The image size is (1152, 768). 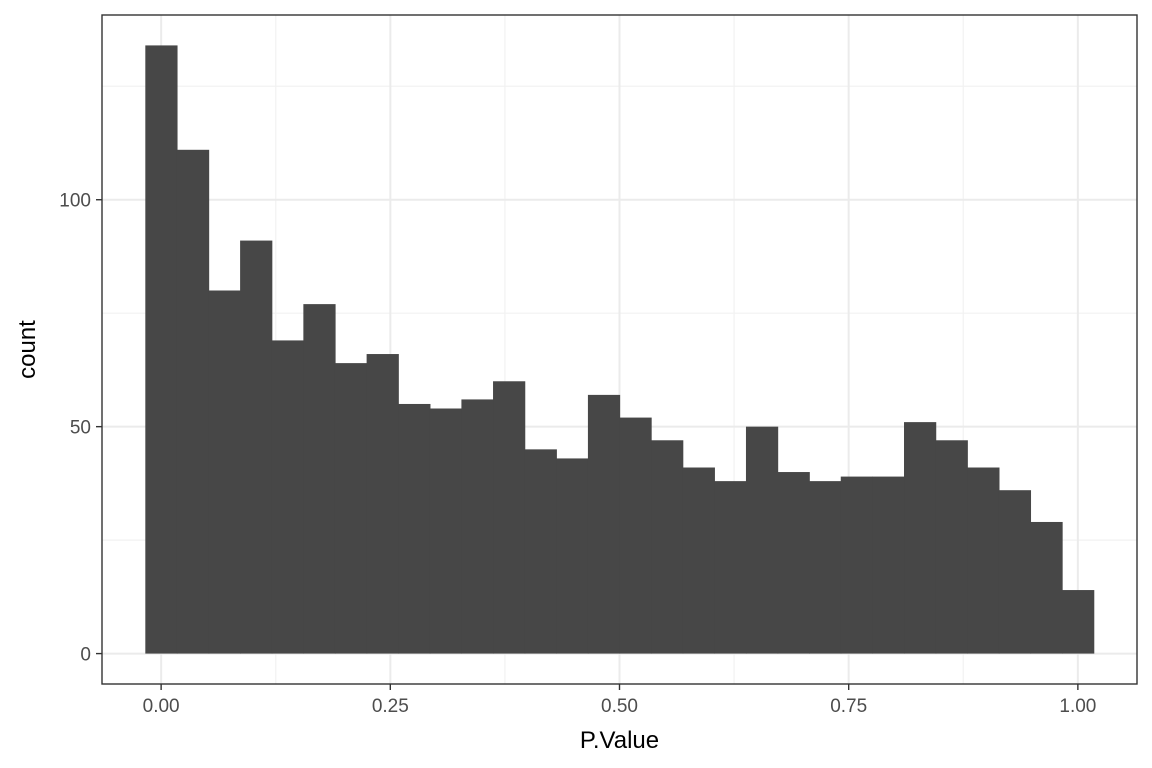 I want to click on x-tick-label: 0.25, so click(x=390, y=706).